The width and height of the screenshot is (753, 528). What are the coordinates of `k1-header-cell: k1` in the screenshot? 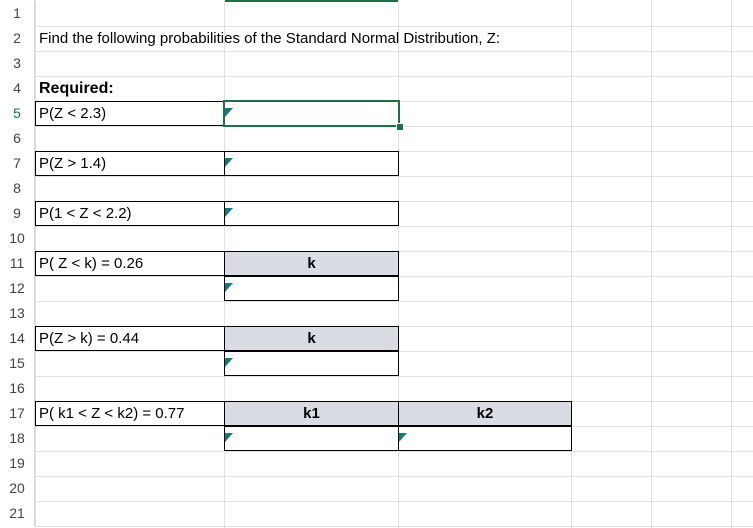 It's located at (311, 413).